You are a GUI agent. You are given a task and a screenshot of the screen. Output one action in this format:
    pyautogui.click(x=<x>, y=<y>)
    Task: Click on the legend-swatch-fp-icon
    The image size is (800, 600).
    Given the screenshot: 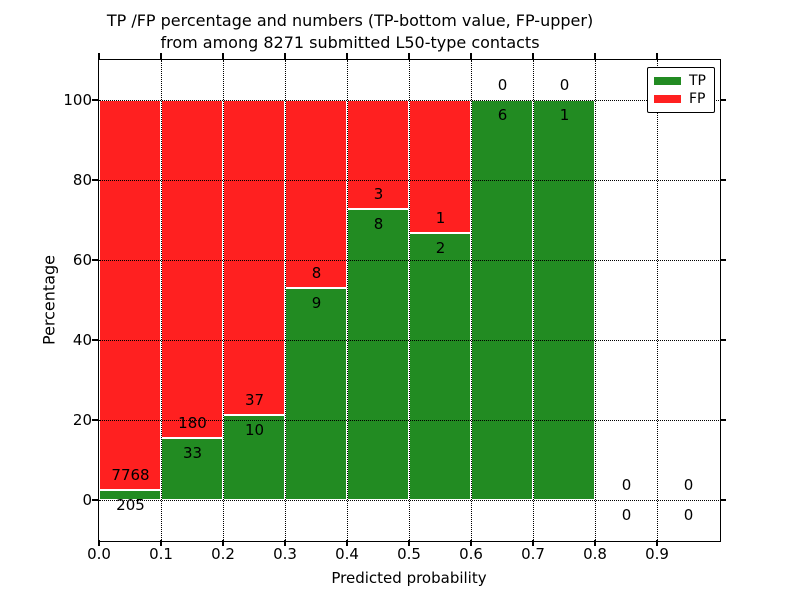 What is the action you would take?
    pyautogui.click(x=667, y=99)
    